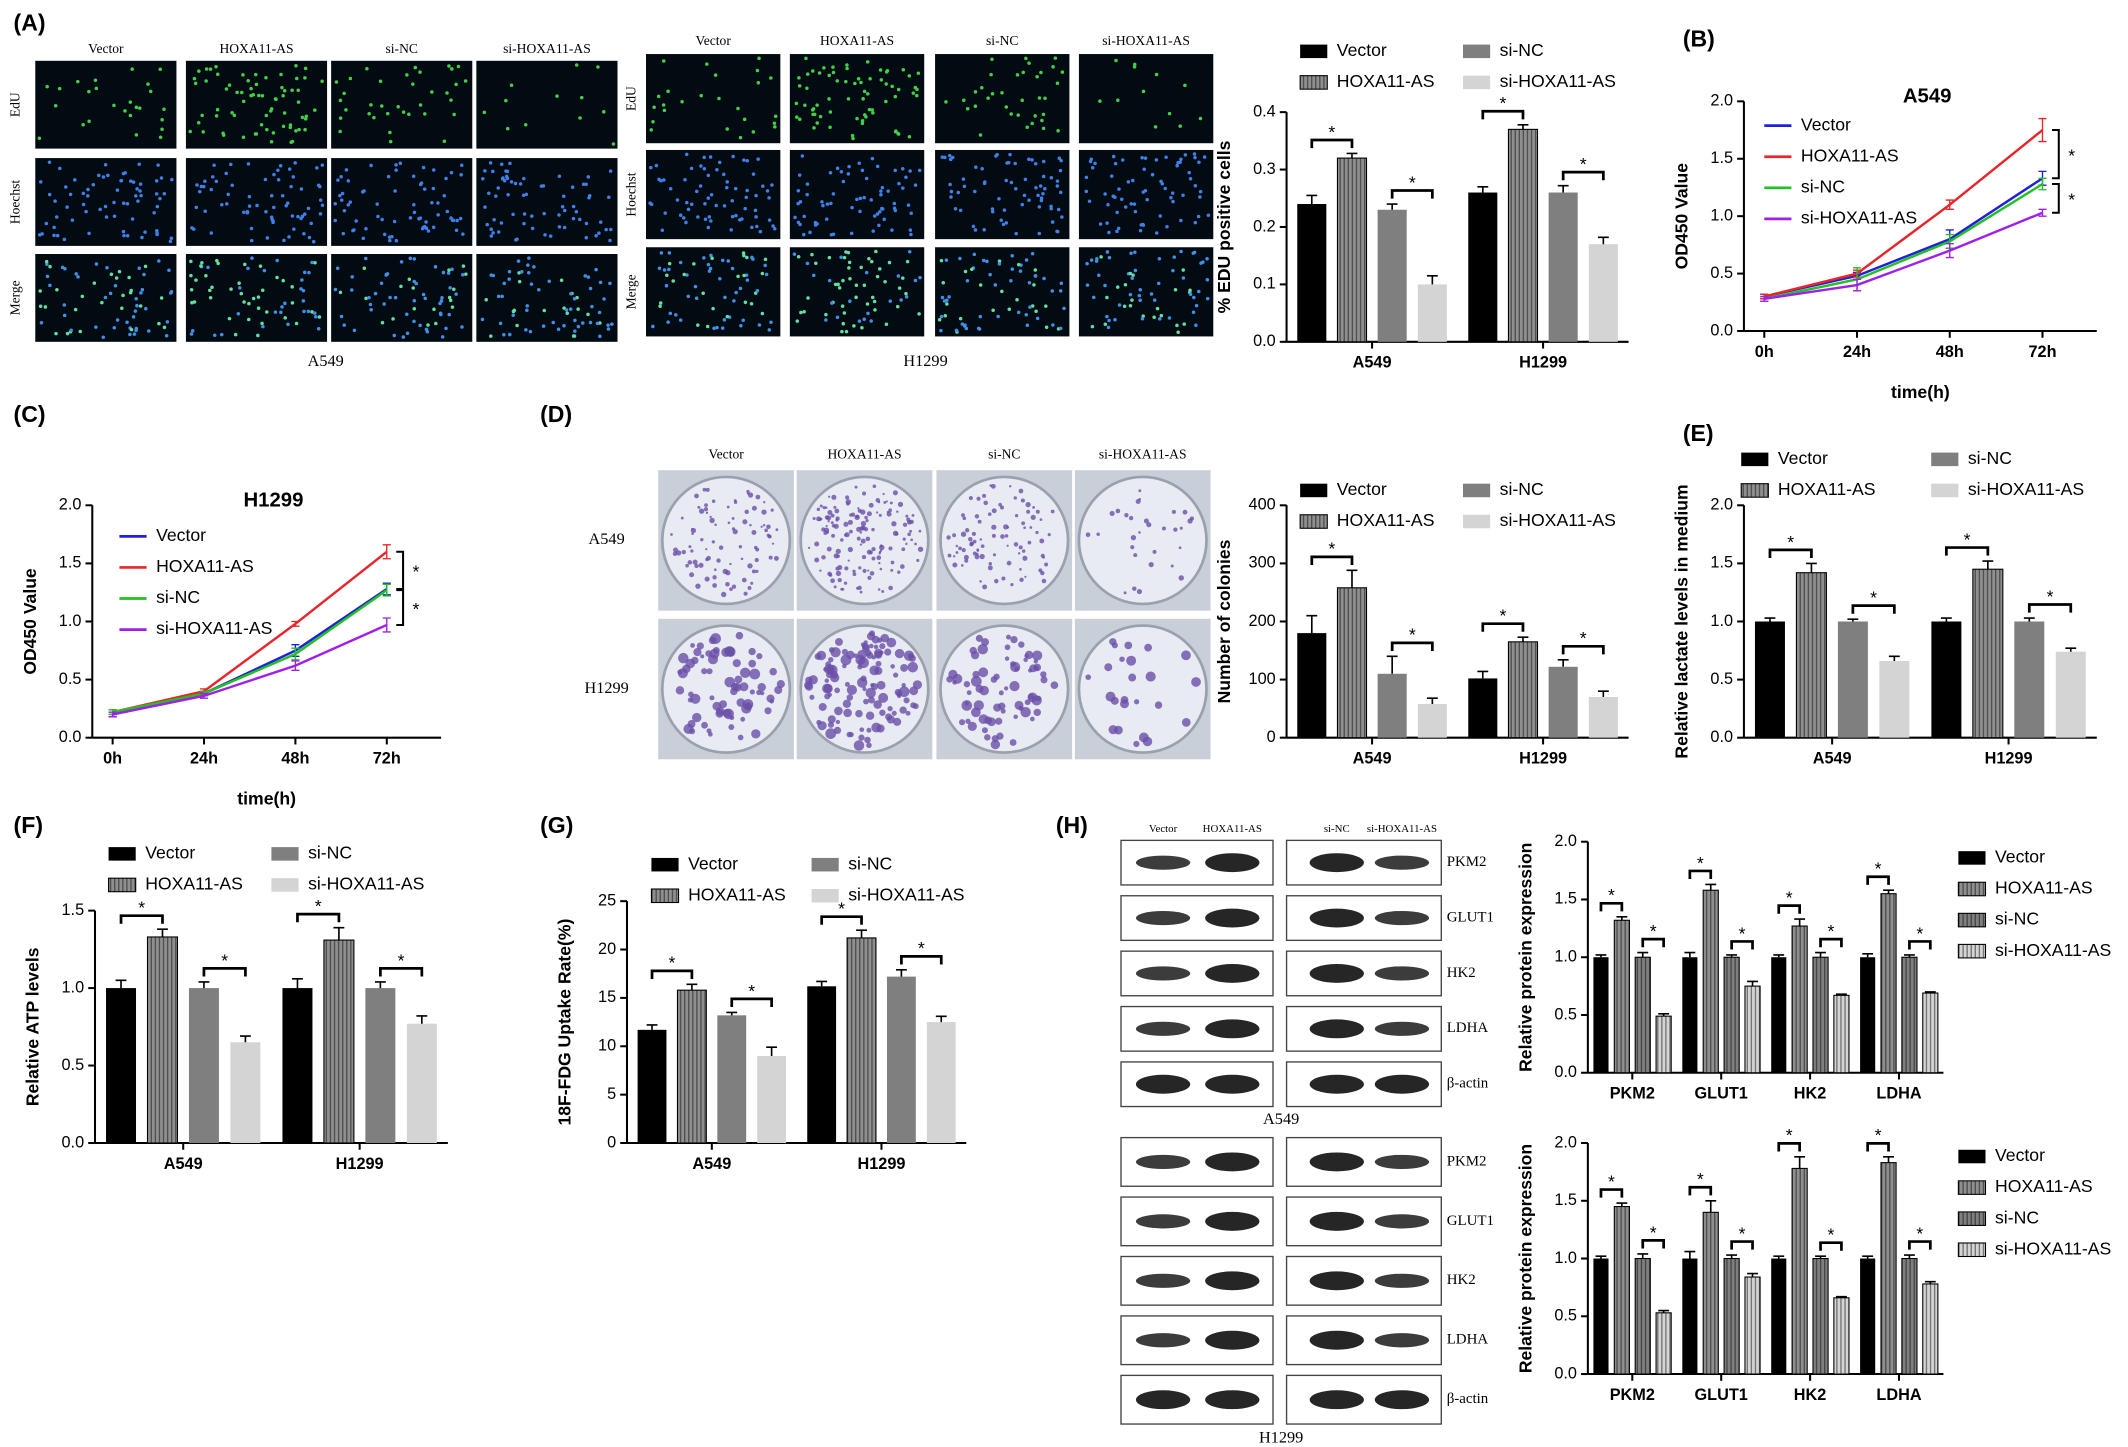  What do you see at coordinates (170, 853) in the screenshot?
I see `legend-label: Vector` at bounding box center [170, 853].